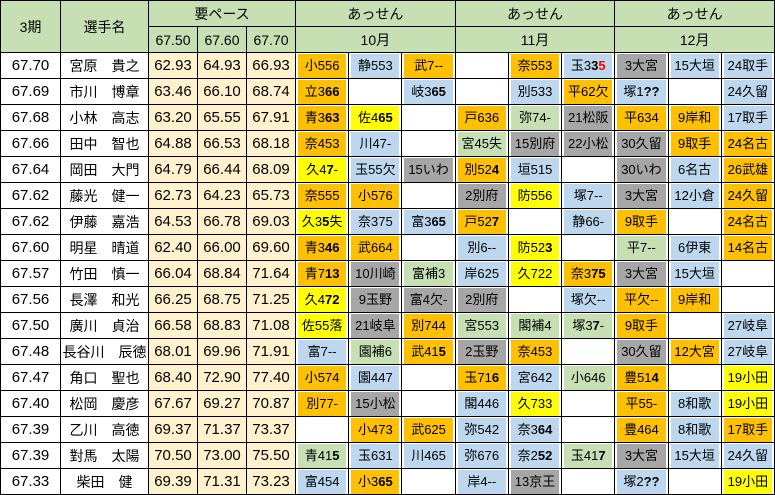 The height and width of the screenshot is (495, 775). What do you see at coordinates (641, 273) in the screenshot?
I see `assignment-text: 3大宮` at bounding box center [641, 273].